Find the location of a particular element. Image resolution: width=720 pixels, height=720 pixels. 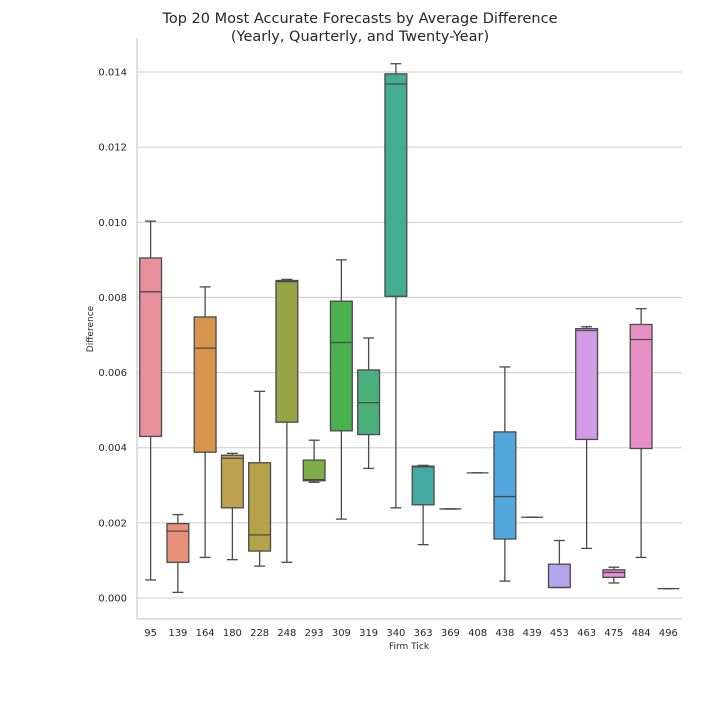

x-tick-label: 139 is located at coordinates (177, 633).